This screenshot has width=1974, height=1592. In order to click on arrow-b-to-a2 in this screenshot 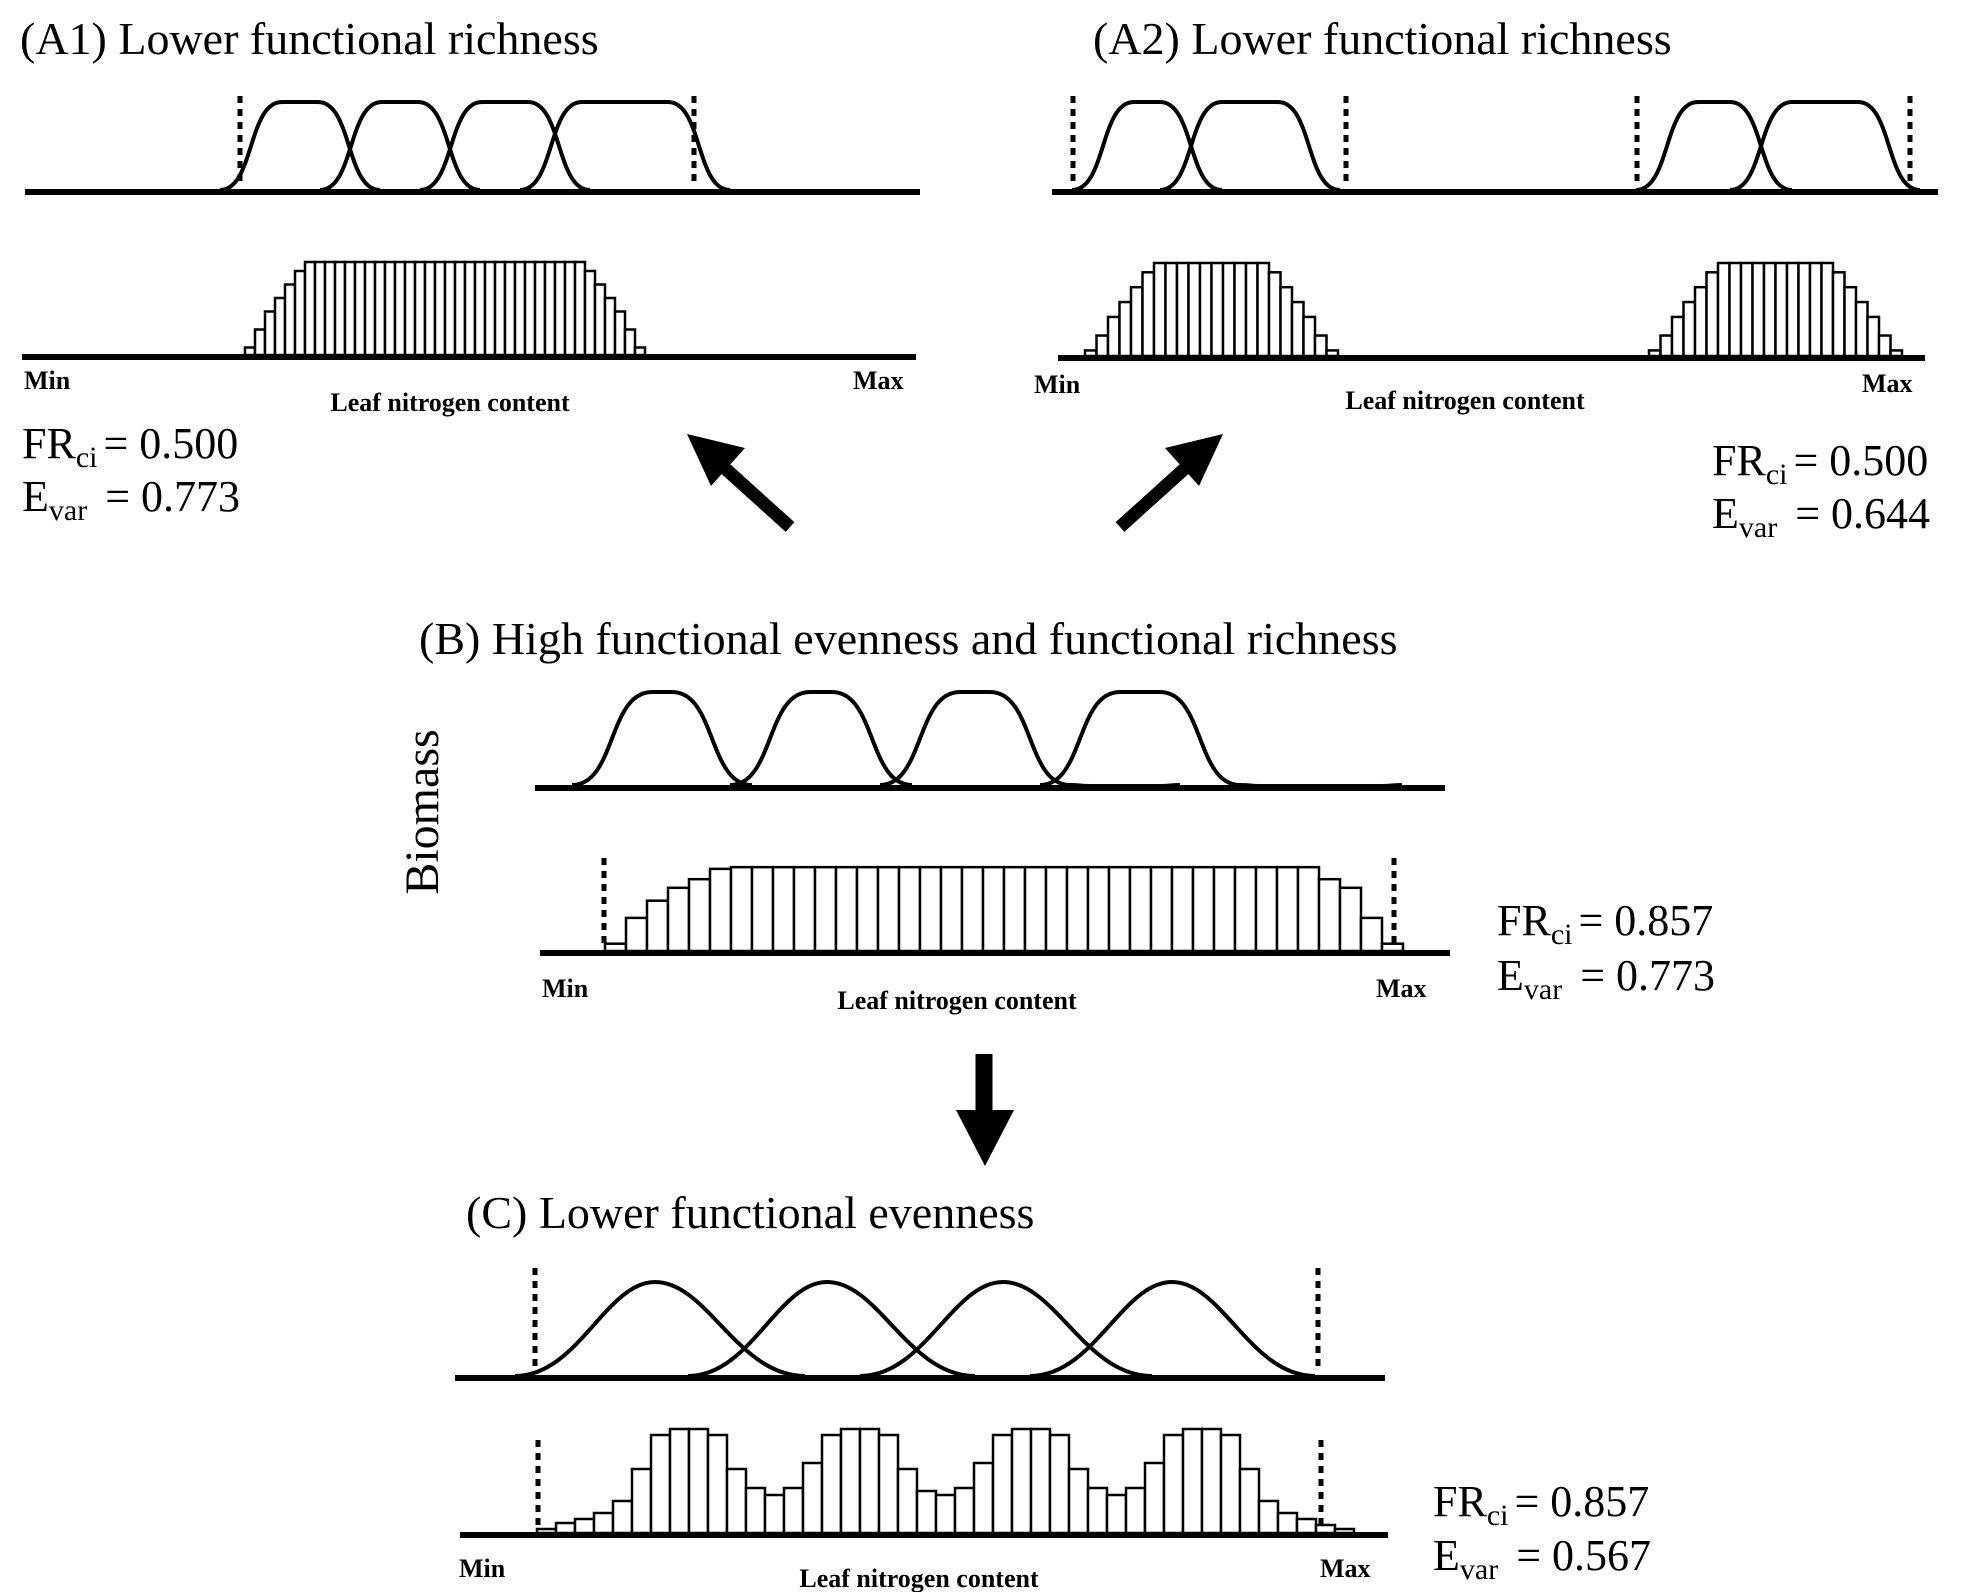, I will do `click(1169, 483)`.